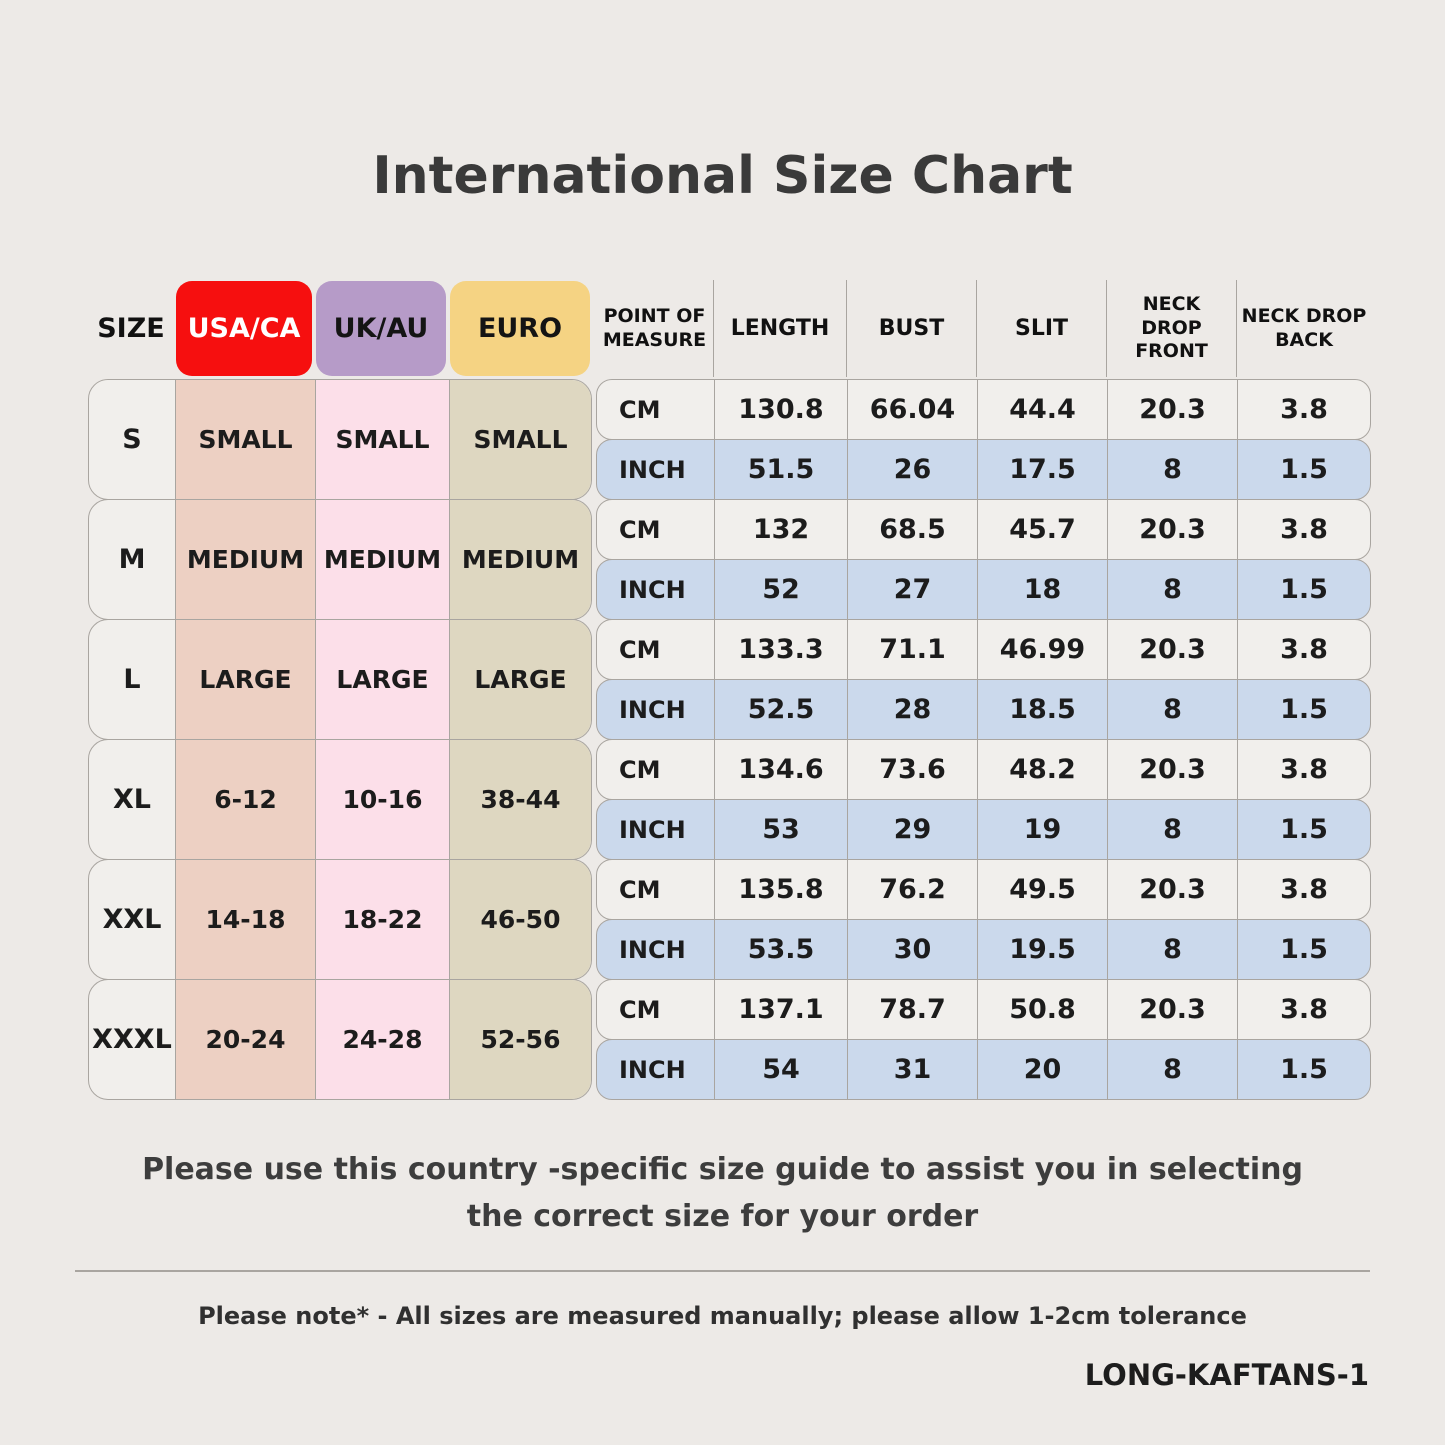 This screenshot has height=1445, width=1445. Describe the element at coordinates (1042, 1069) in the screenshot. I see `slit-value: 20` at that location.